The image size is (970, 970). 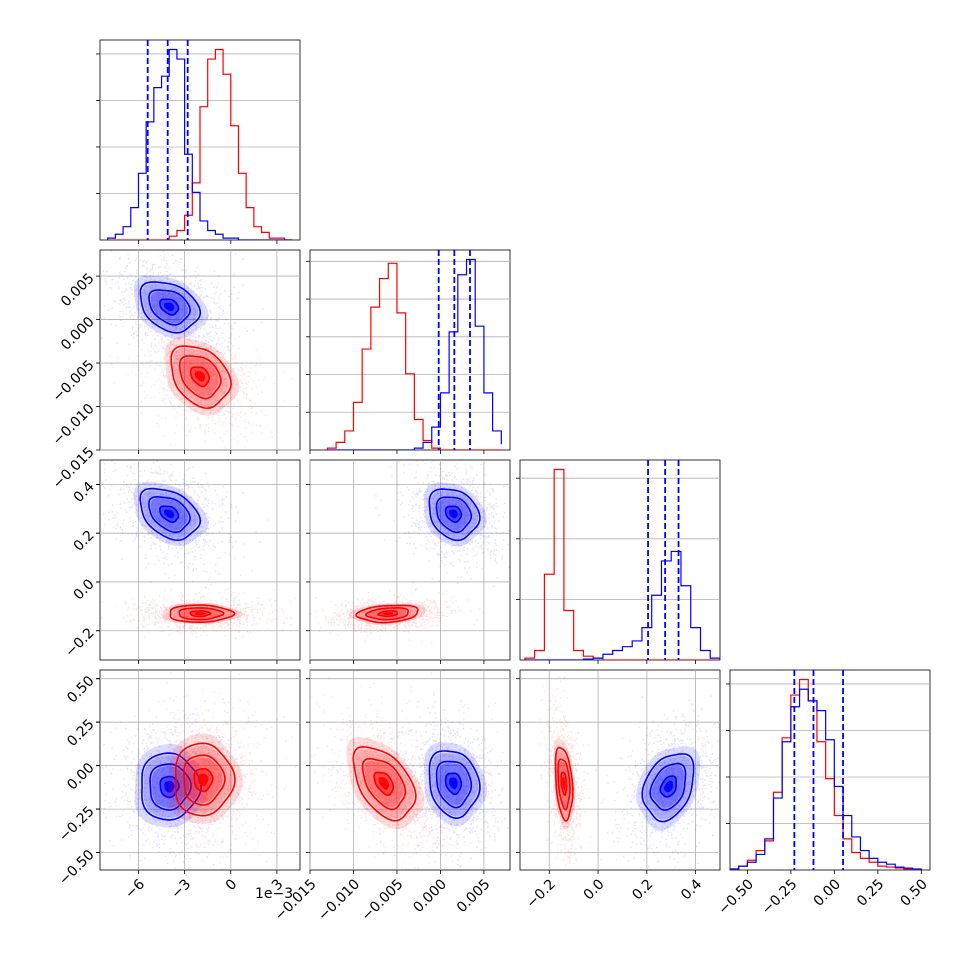 What do you see at coordinates (74, 425) in the screenshot?
I see `y-tick-label: −0.010` at bounding box center [74, 425].